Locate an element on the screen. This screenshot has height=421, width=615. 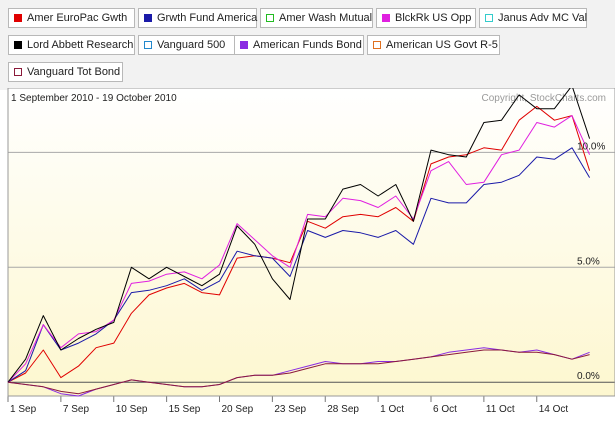
x-tick-label: 11 Oct is located at coordinates (500, 409).